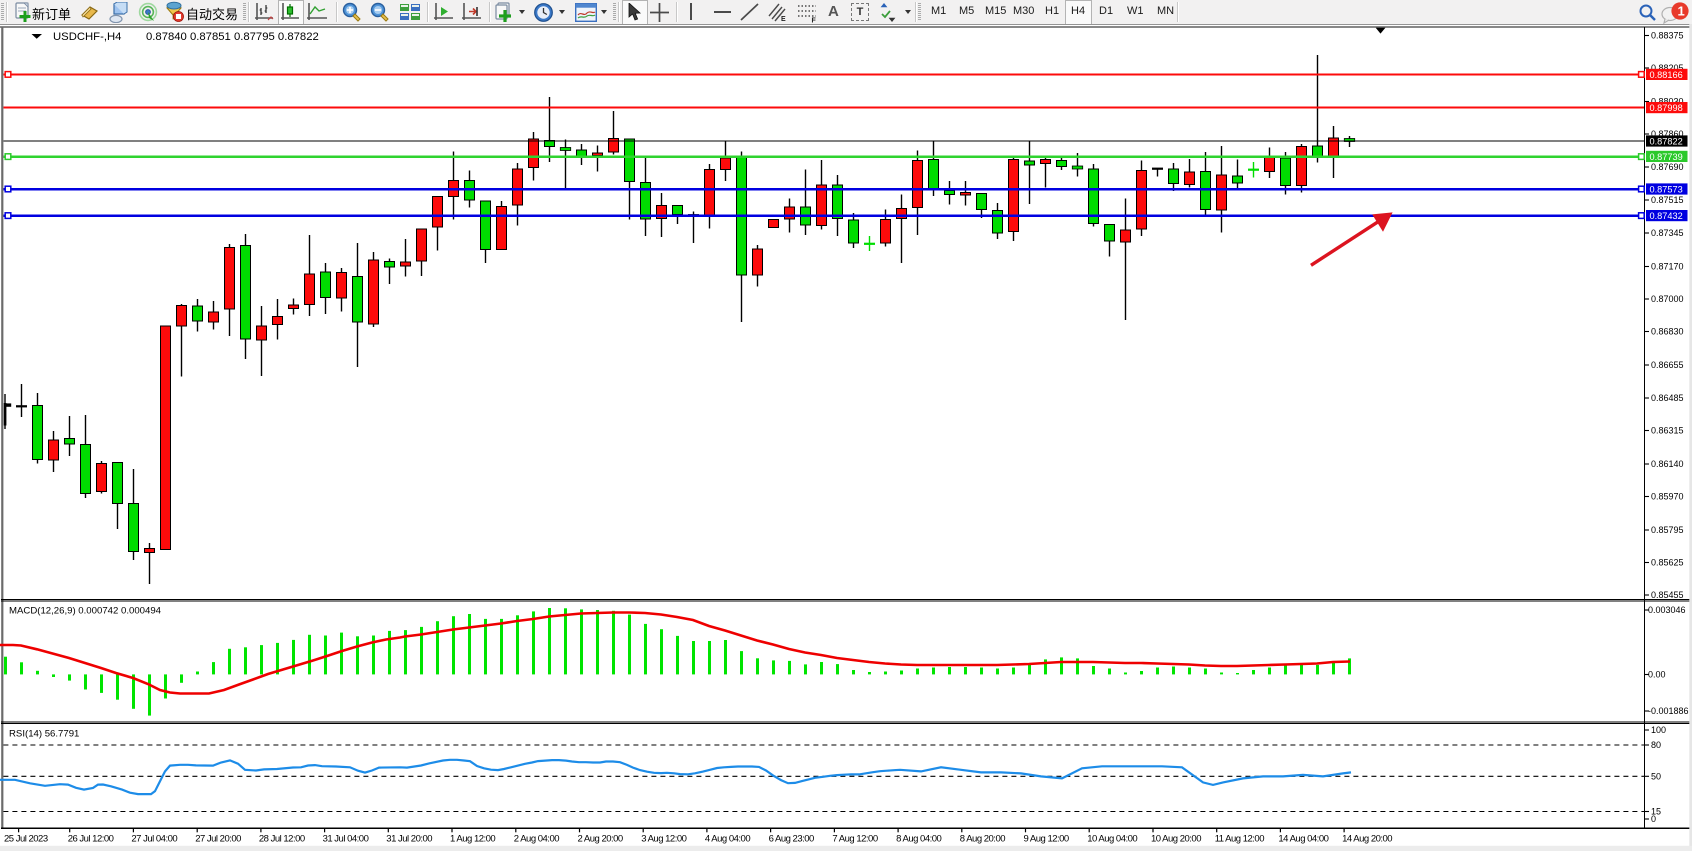  Describe the element at coordinates (1658, 730) in the screenshot. I see `svg-text: 100` at that location.